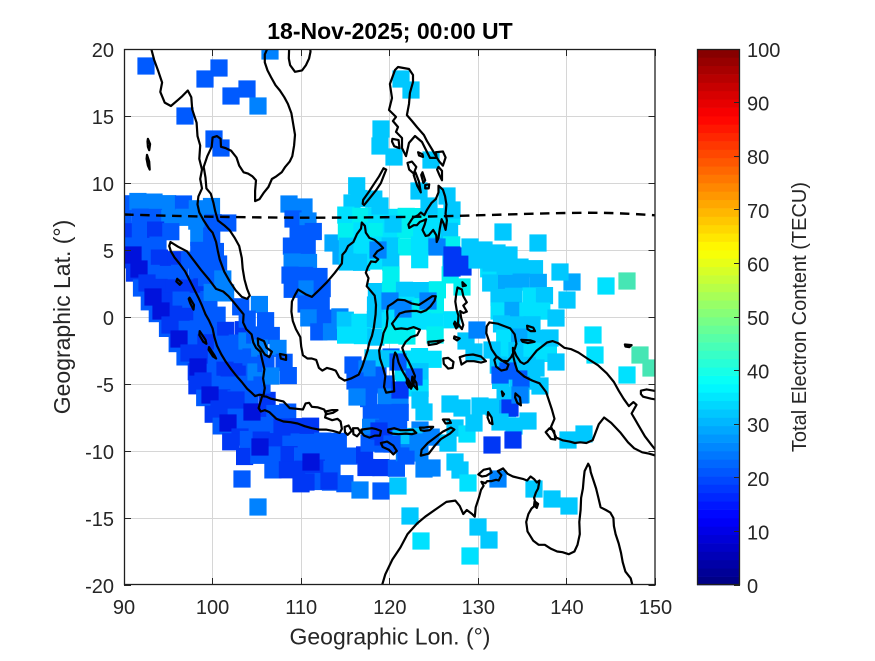 This screenshot has height=661, width=875. What do you see at coordinates (758, 426) in the screenshot?
I see `svg-text: 30` at bounding box center [758, 426].